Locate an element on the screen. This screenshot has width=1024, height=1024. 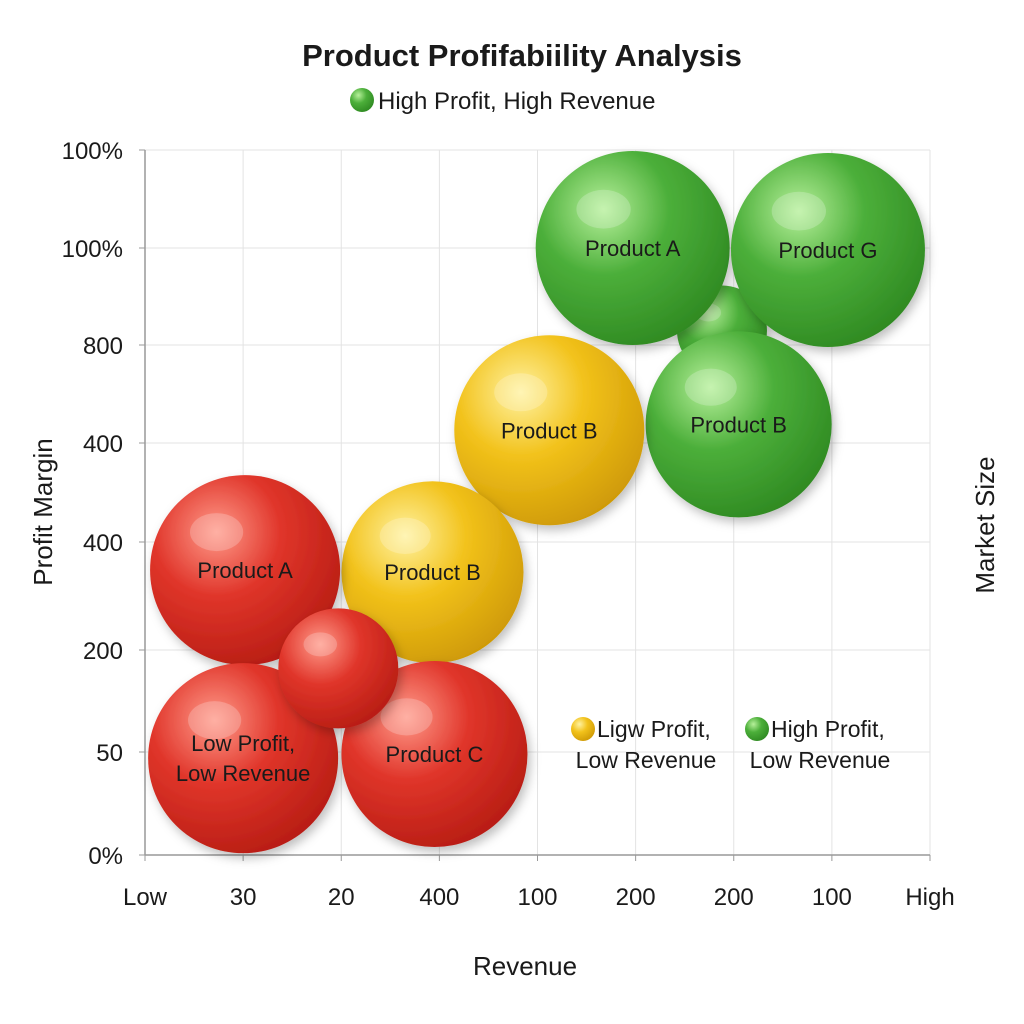
bubble-label: Product G is located at coordinates (827, 250).